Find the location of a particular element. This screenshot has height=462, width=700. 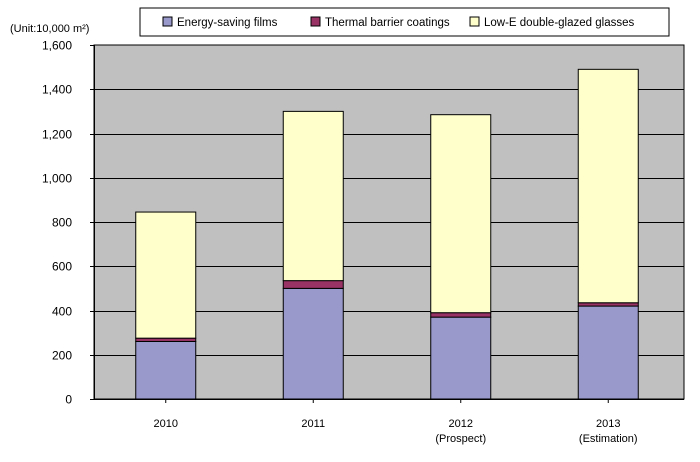

y-tick-label: 1,600 is located at coordinates (57, 46).